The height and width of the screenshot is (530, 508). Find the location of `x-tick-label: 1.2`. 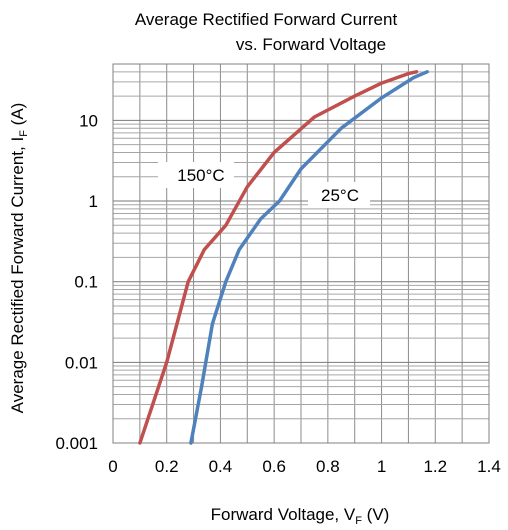

x-tick-label: 1.2 is located at coordinates (435, 466).